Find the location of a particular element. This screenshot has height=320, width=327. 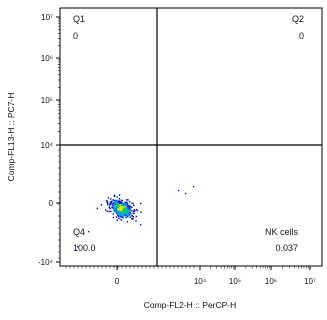

quadrant-nk-name: NK cells is located at coordinates (282, 232).